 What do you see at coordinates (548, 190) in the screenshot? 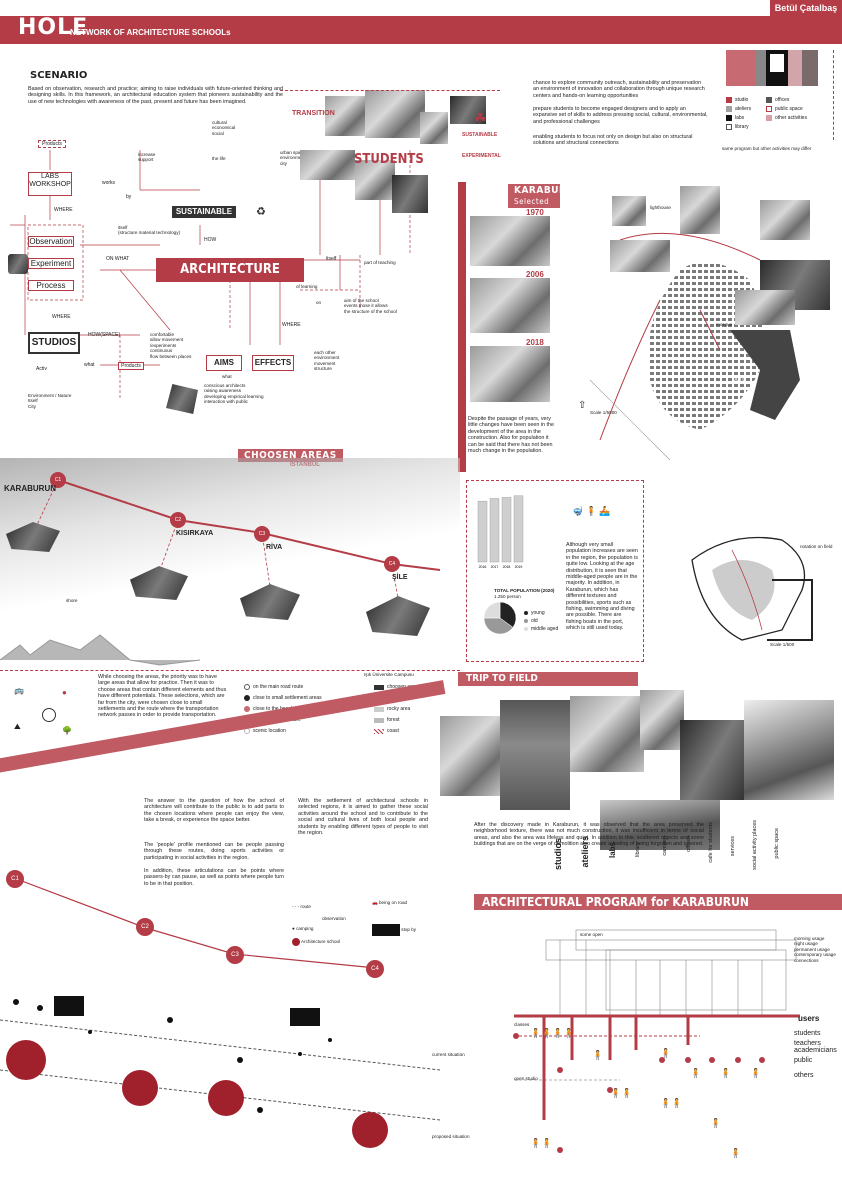
I see `karaburun-title: KARABURUN` at bounding box center [548, 190].